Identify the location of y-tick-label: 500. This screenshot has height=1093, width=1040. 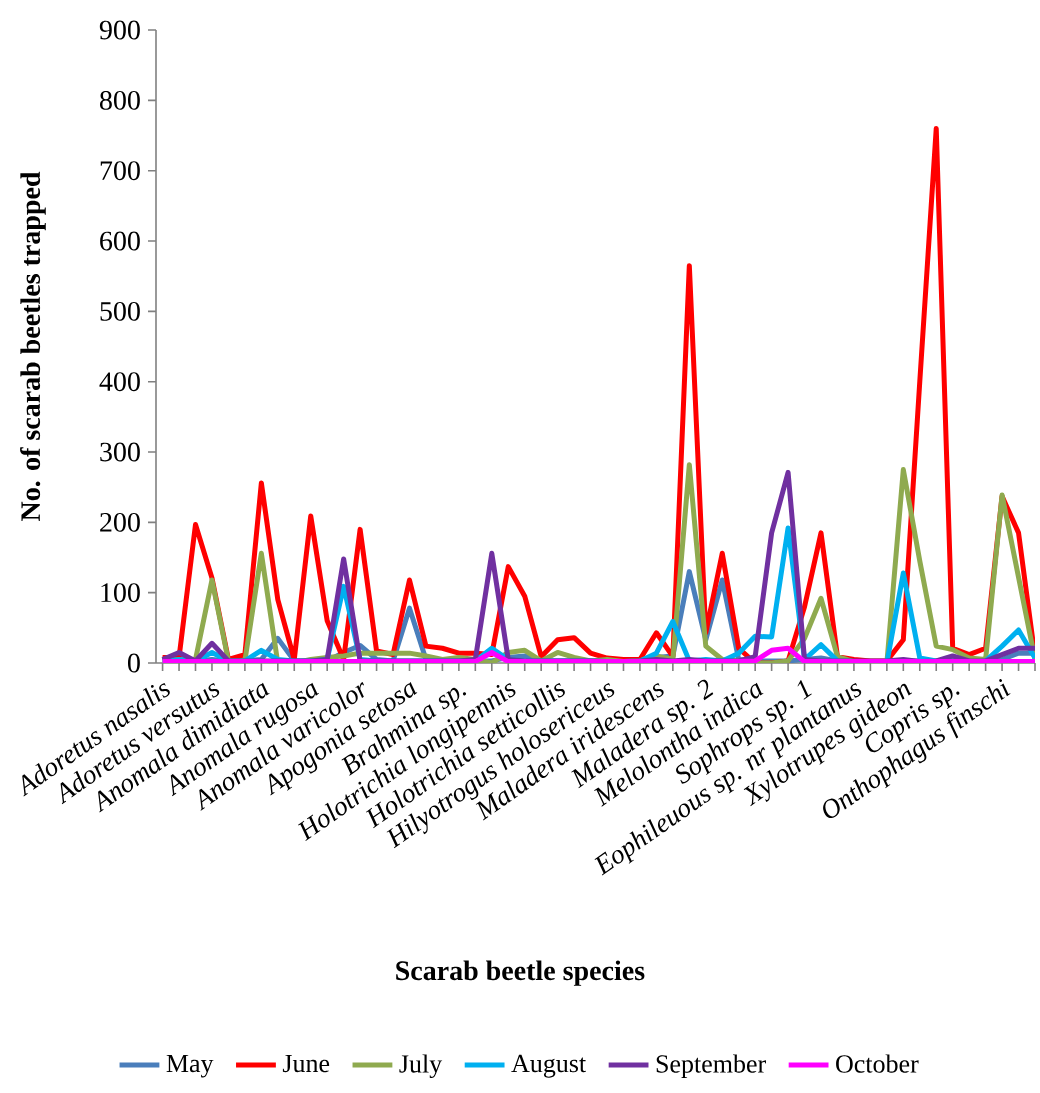
(120, 311).